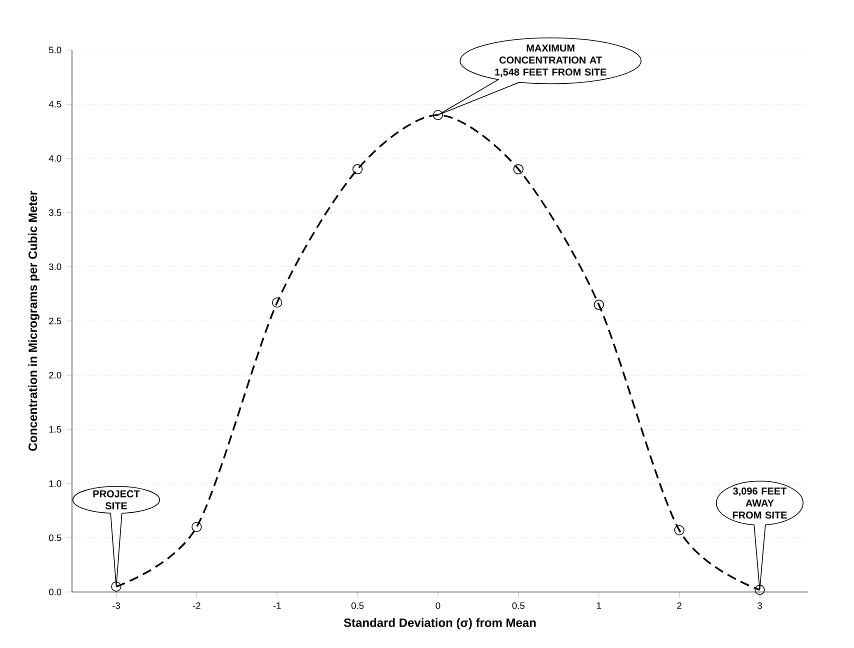  What do you see at coordinates (679, 605) in the screenshot?
I see `x-tick-label: 2` at bounding box center [679, 605].